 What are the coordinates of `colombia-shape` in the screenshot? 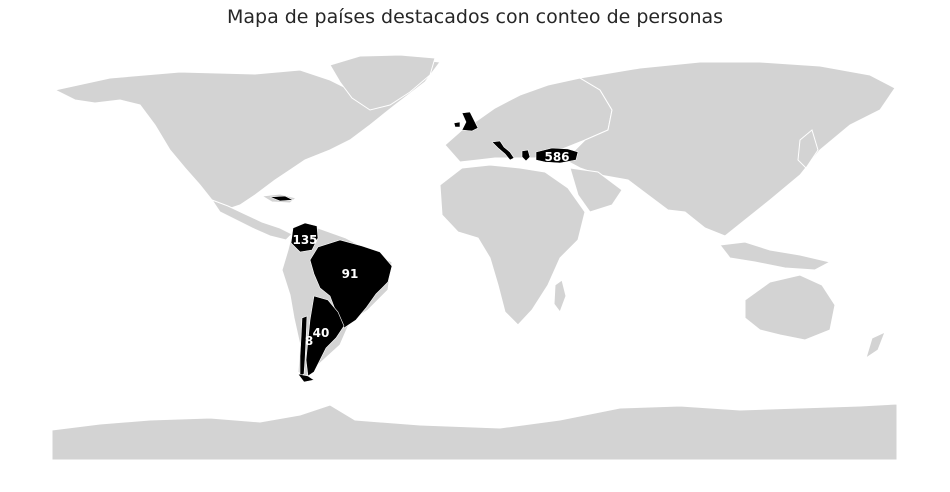 It's located at (304, 237).